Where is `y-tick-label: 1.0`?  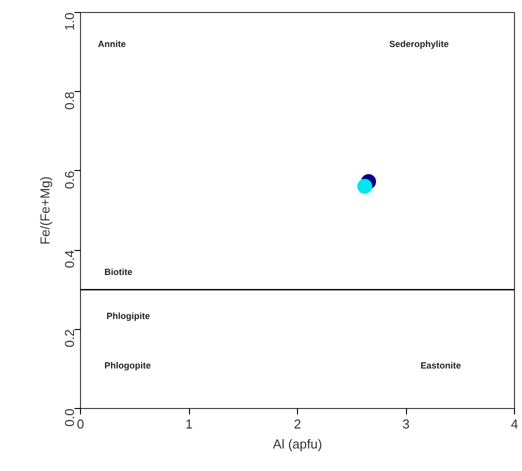 y-tick-label: 1.0 is located at coordinates (69, 21).